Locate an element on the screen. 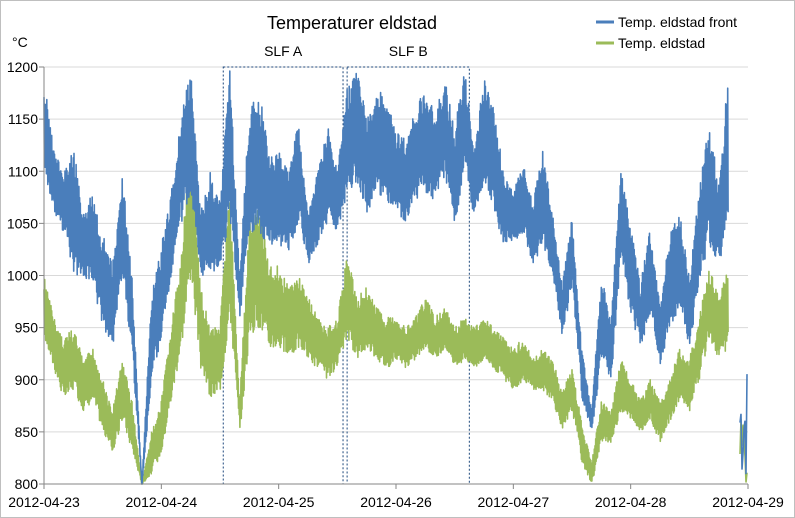 The height and width of the screenshot is (518, 795). y-tick-labels: 800 850 900 950 1000 1050 1100 1150 1200 is located at coordinates (22, 275).